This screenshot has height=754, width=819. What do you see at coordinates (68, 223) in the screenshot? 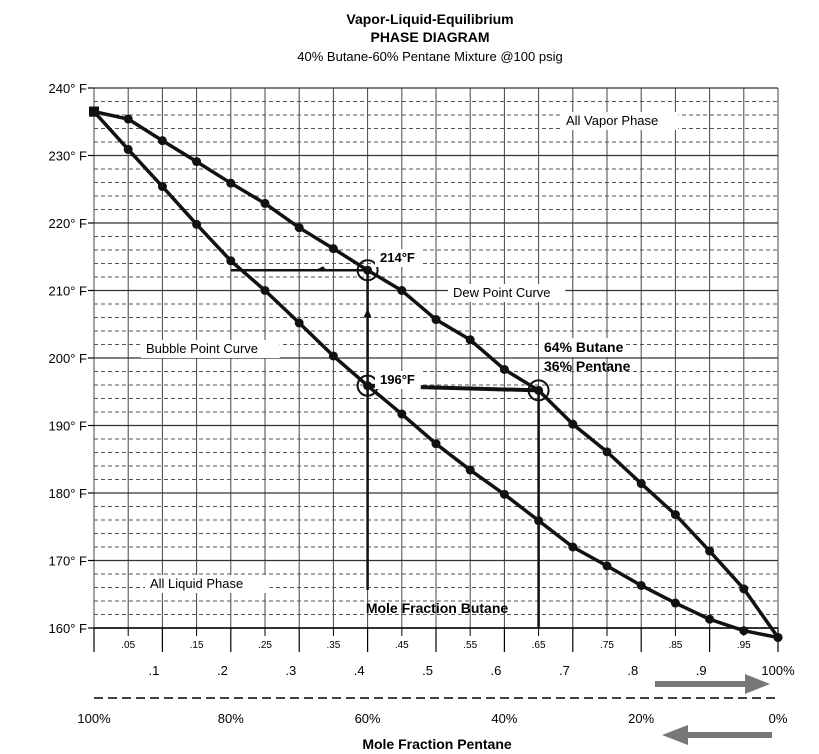
I see `y-tick-label: 220° F` at bounding box center [68, 223].